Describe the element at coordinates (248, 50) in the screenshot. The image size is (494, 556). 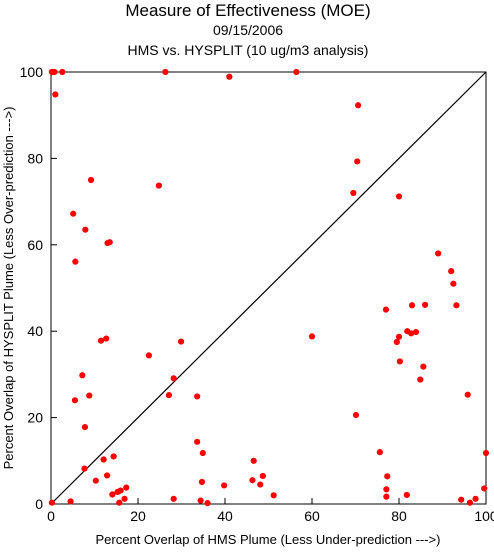
I see `chart-subtitle: HMS vs. HYSPLIT (10 ug/m3 analysis)` at that location.